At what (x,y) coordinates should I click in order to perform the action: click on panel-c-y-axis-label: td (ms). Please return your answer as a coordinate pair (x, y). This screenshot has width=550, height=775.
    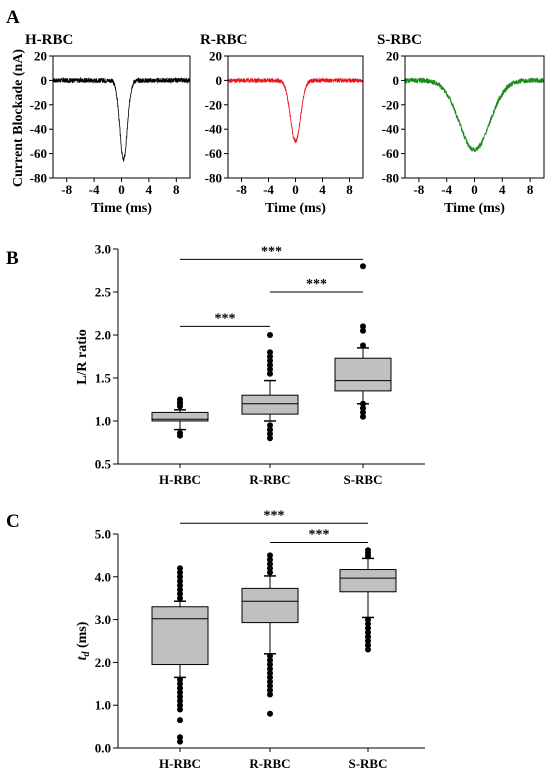
    Looking at the image, I should click on (83, 640).